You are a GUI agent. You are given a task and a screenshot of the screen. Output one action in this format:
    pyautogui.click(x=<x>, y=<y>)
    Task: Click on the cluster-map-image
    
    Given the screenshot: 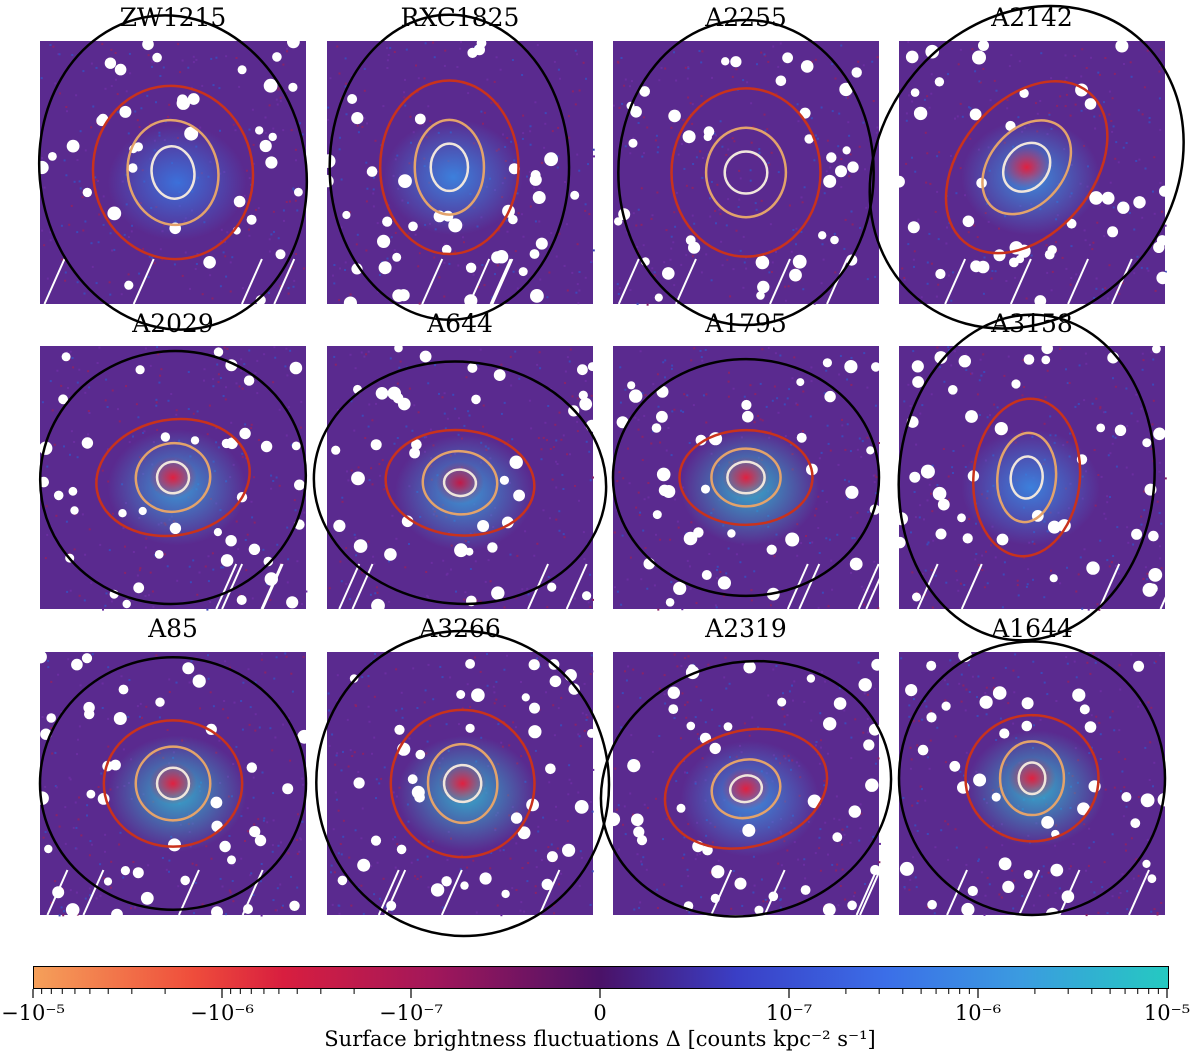 What is the action you would take?
    pyautogui.click(x=172, y=172)
    